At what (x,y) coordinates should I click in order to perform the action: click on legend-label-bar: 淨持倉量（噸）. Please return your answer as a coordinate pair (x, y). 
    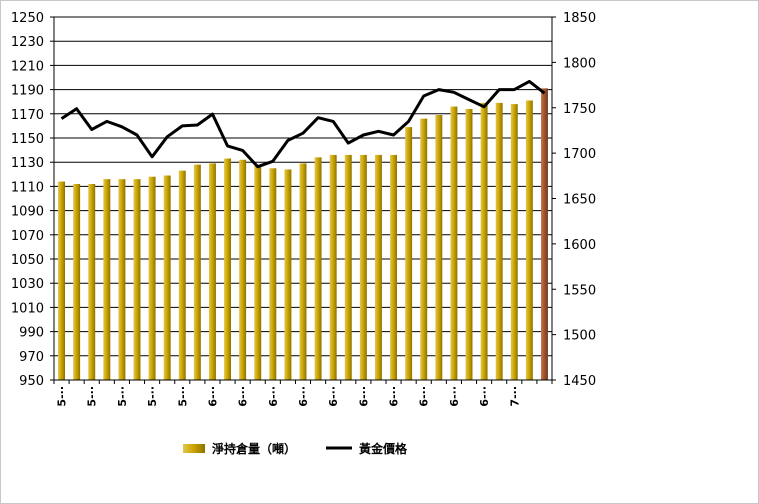
    Looking at the image, I should click on (253, 448).